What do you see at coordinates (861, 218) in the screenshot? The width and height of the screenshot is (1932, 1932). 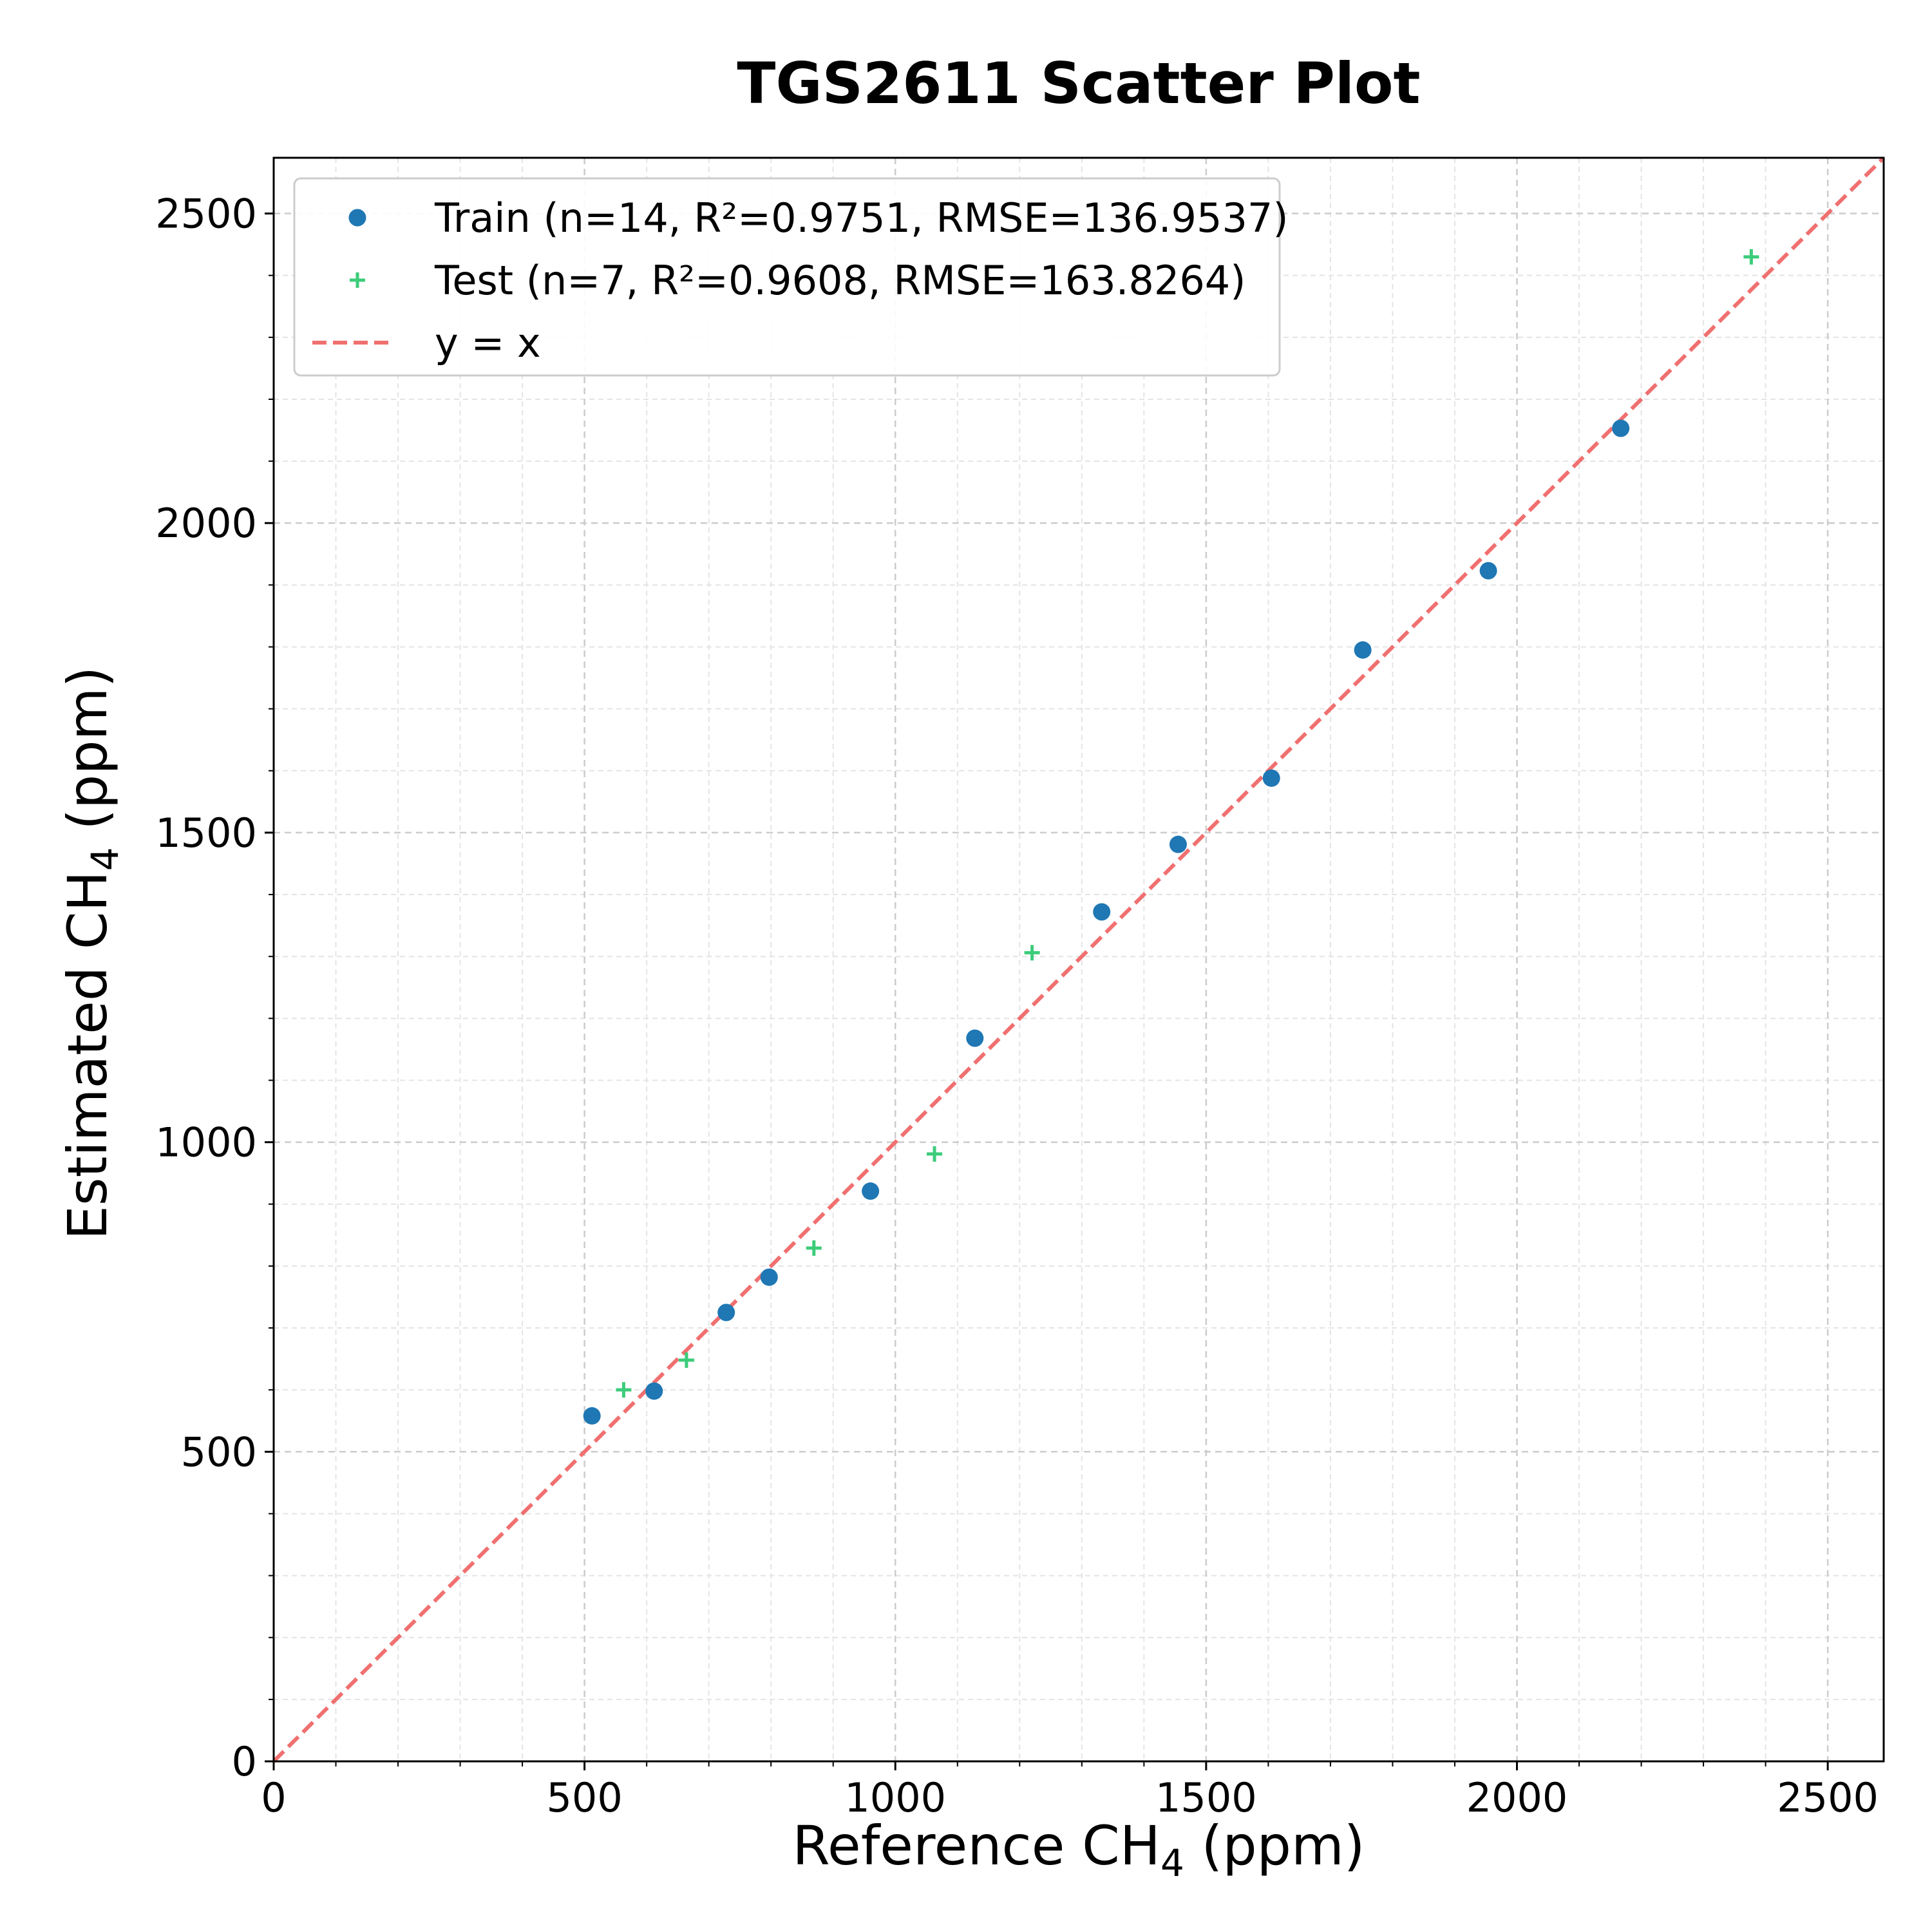 I see `legend-train-label: Train (n=14, R²=0.9751, RMSE=136.9537)` at bounding box center [861, 218].